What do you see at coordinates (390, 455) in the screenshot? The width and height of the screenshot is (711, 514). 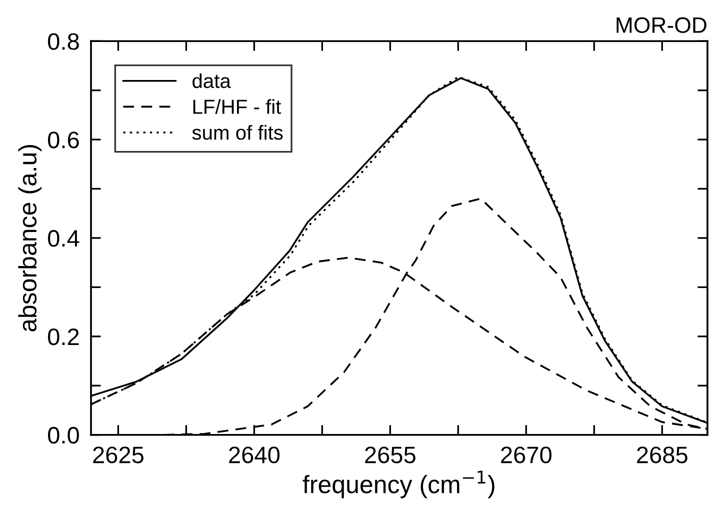 I see `x-tick-label: 2655` at bounding box center [390, 455].